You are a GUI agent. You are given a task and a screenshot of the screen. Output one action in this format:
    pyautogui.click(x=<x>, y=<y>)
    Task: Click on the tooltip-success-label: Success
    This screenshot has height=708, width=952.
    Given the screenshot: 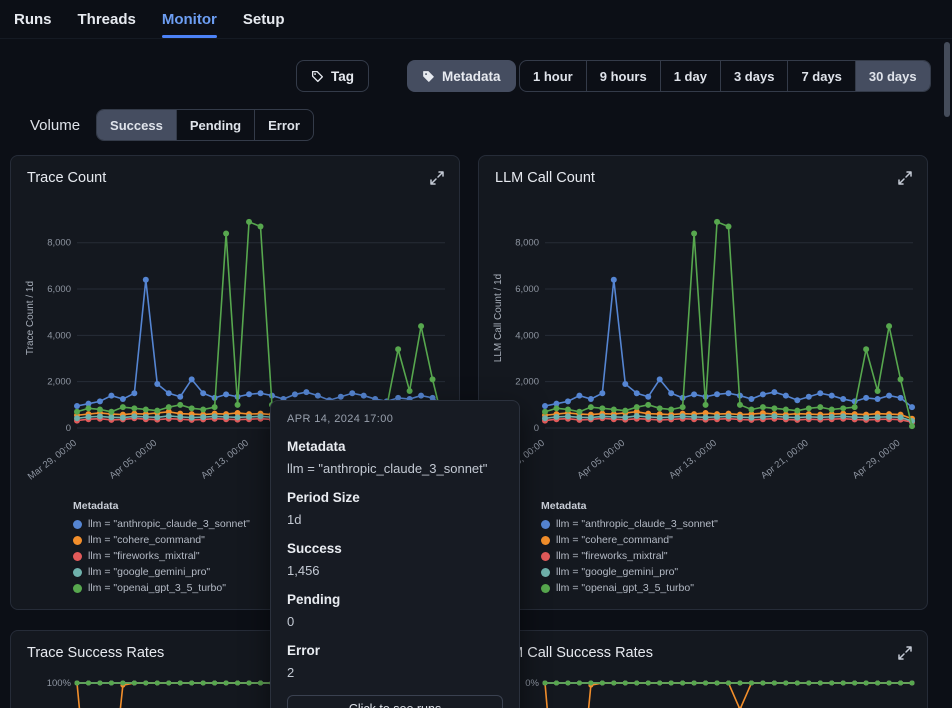 What is the action you would take?
    pyautogui.click(x=314, y=548)
    